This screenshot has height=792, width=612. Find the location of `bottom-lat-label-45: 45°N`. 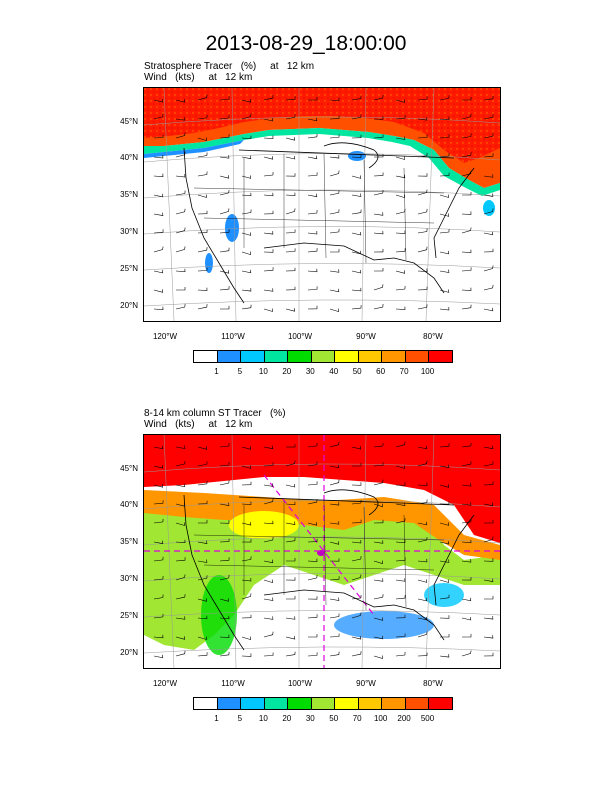

bottom-lat-label-45: 45°N is located at coordinates (129, 468).